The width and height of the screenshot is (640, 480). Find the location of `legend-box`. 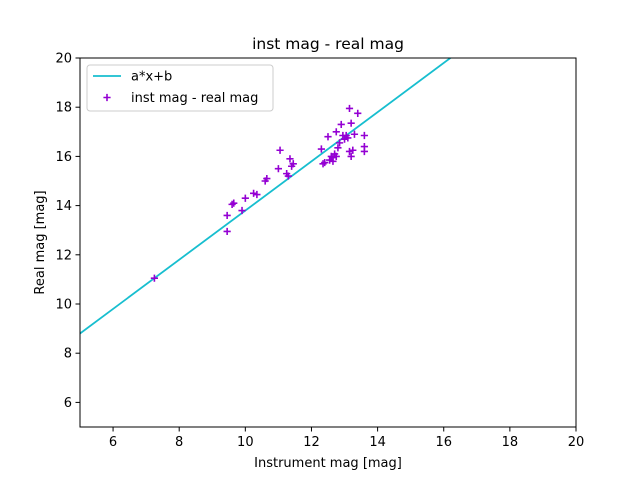

legend-box is located at coordinates (180, 88).